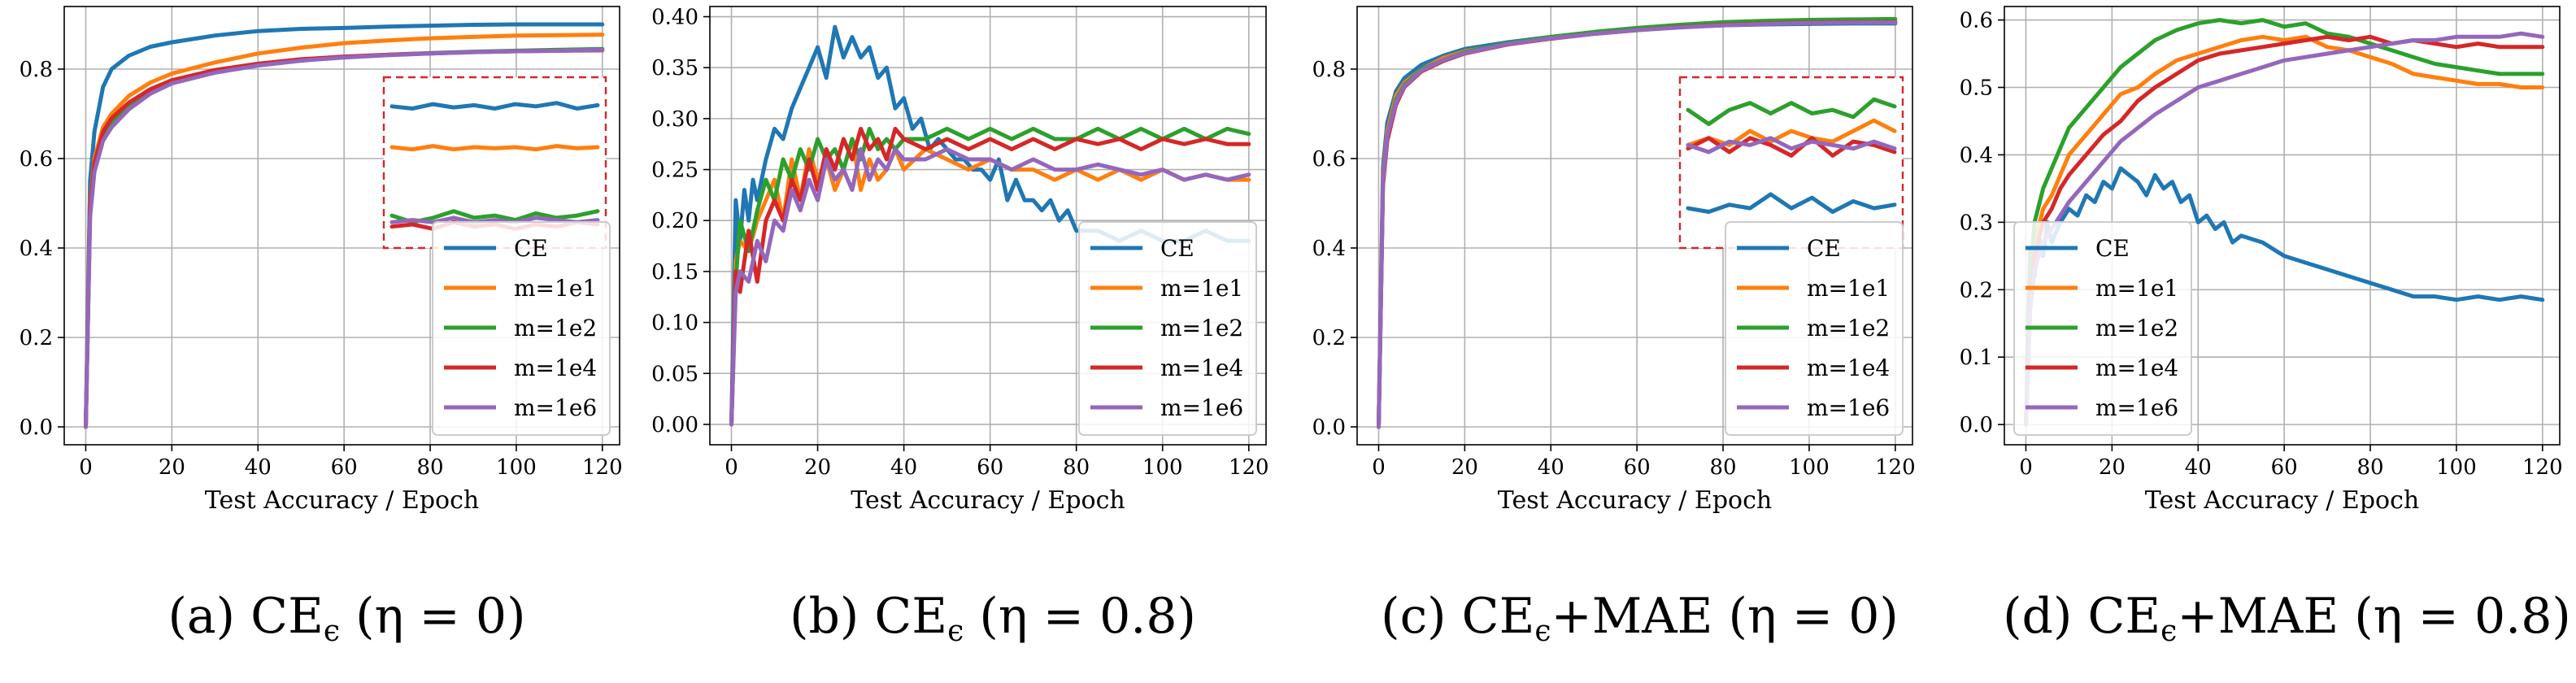 The image size is (2576, 683). I want to click on subplot-caption: (a) CEϵ (η = 0), so click(347, 618).